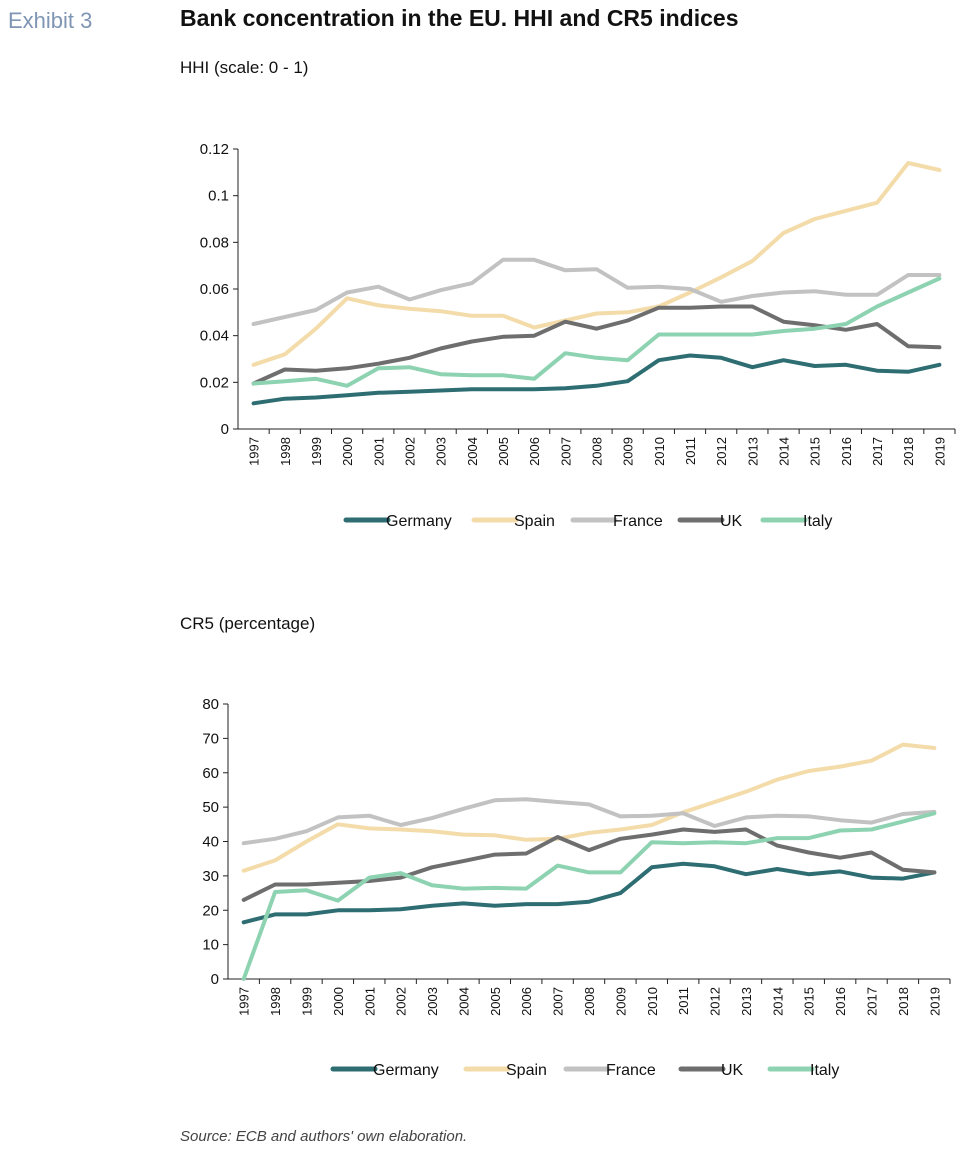  Describe the element at coordinates (406, 1070) in the screenshot. I see `cr5-legend-label-germany: Germany` at that location.